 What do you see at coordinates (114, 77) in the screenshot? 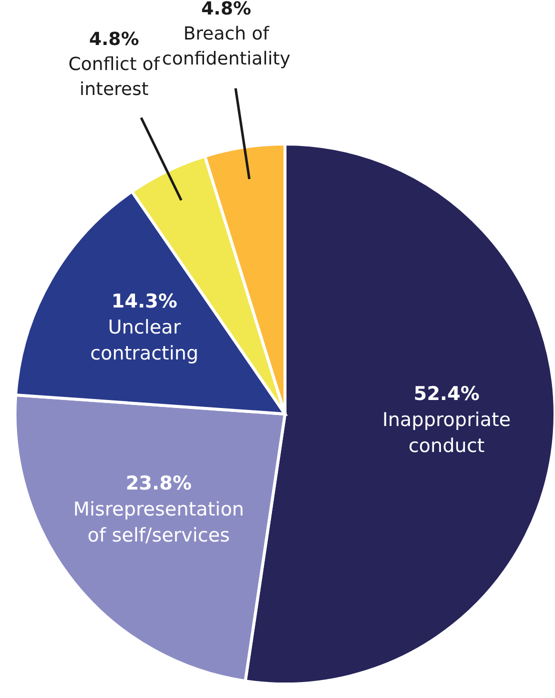
I see `slice-label: Conflict of interest` at bounding box center [114, 77].